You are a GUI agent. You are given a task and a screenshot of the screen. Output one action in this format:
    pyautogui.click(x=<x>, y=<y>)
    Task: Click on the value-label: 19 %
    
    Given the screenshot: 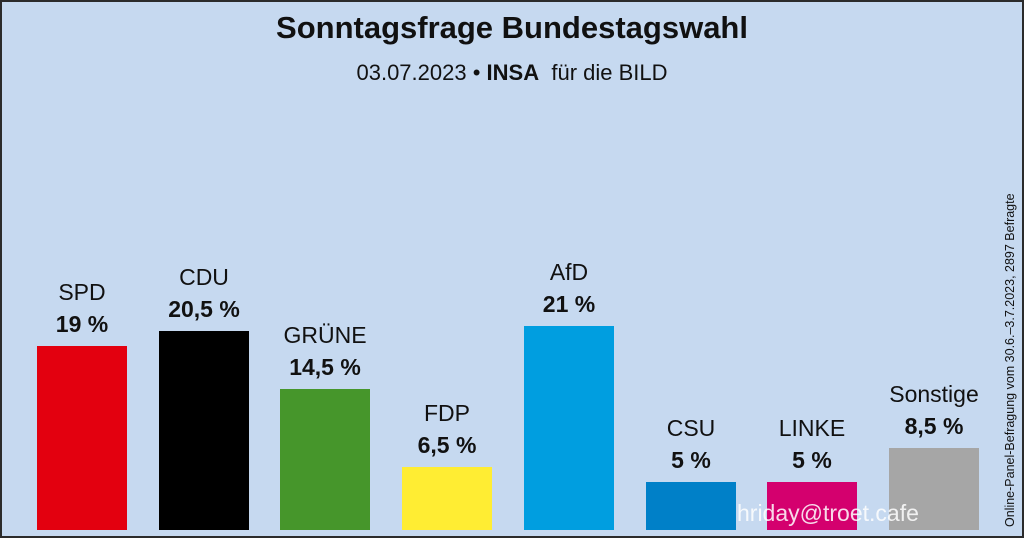 What is the action you would take?
    pyautogui.click(x=82, y=323)
    